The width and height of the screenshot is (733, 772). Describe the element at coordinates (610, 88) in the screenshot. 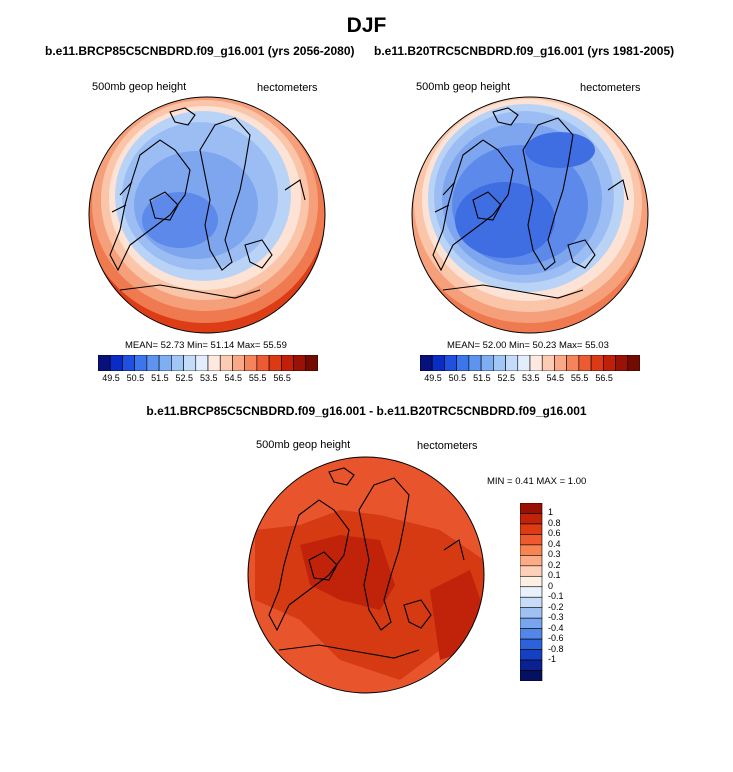

I see `right-units-label: hectometers` at that location.